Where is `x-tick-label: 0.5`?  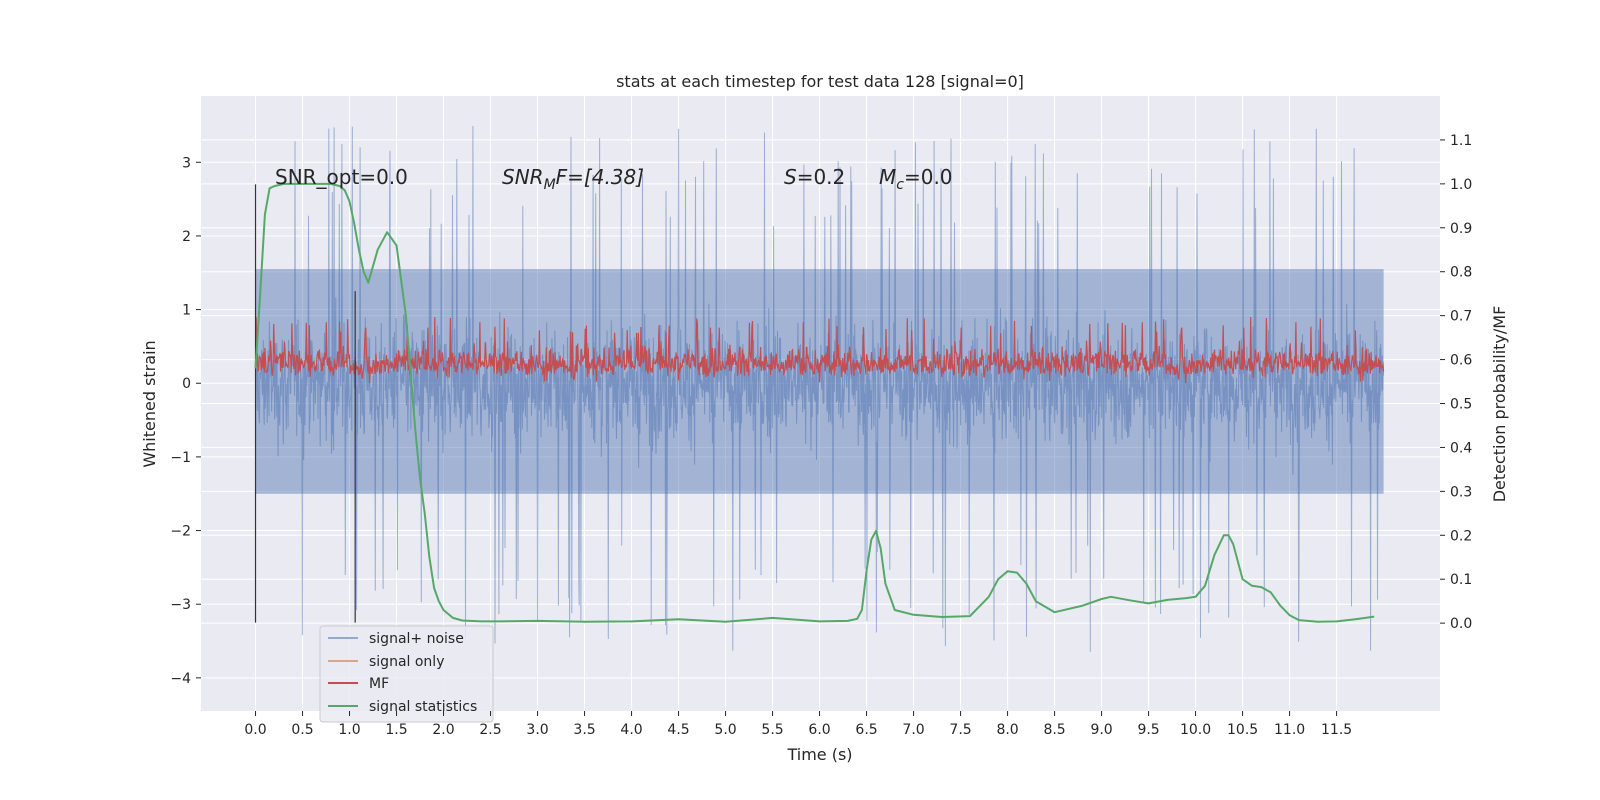
x-tick-label: 0.5 is located at coordinates (302, 730).